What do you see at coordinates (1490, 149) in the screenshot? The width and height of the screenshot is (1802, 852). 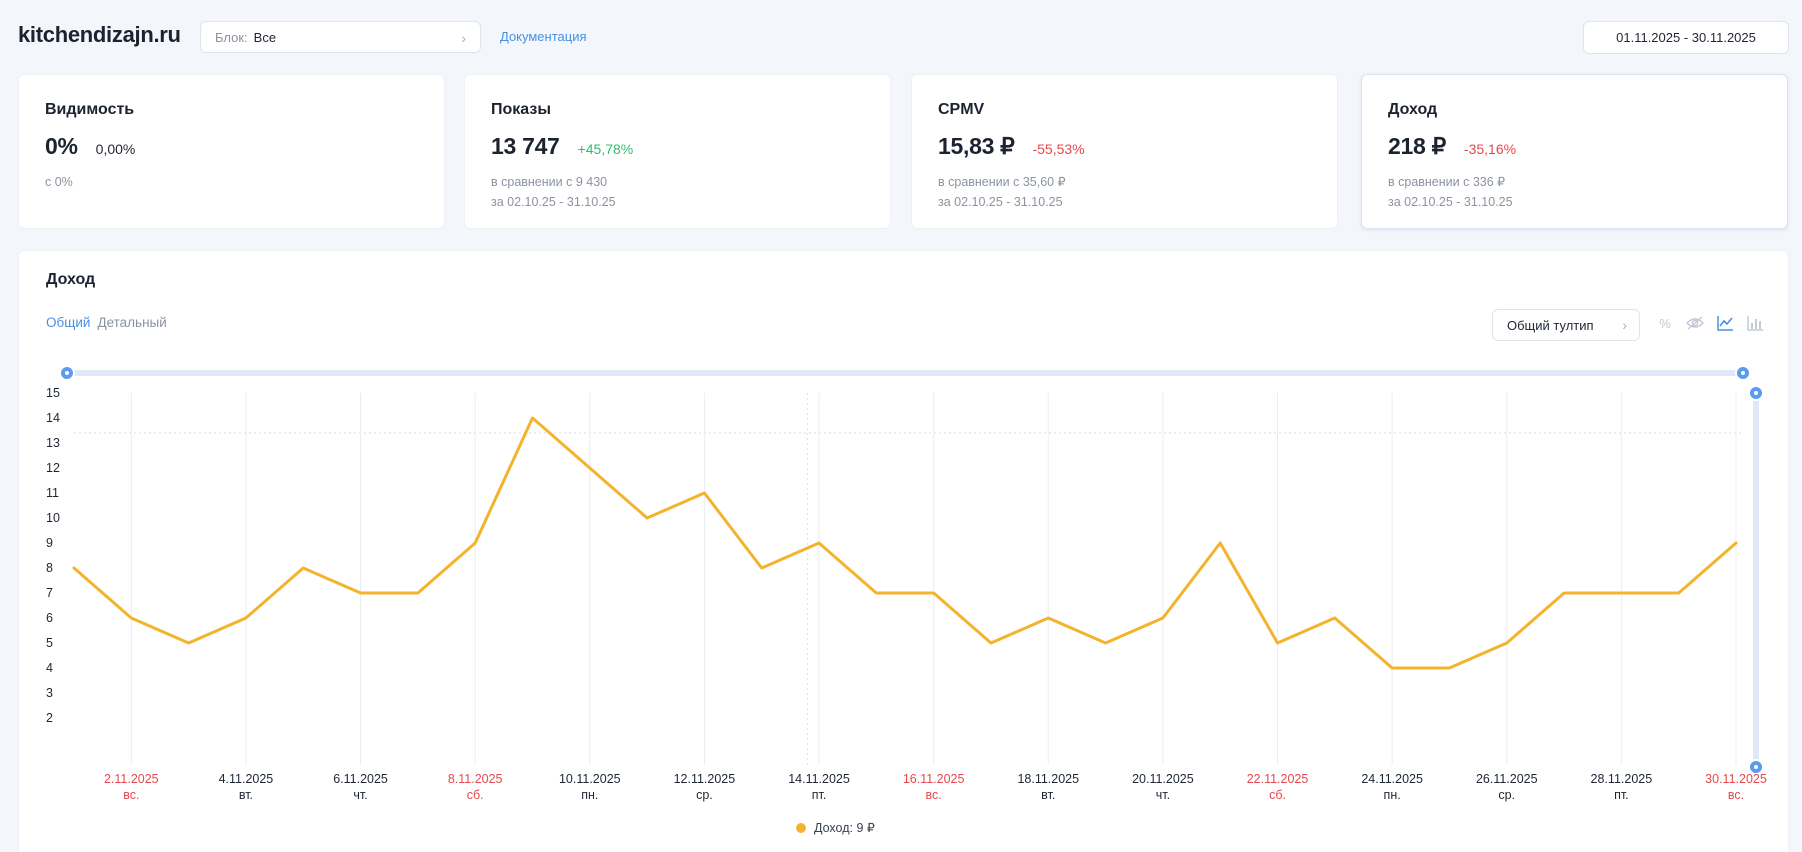 I see `card-delta: -35,16%` at bounding box center [1490, 149].